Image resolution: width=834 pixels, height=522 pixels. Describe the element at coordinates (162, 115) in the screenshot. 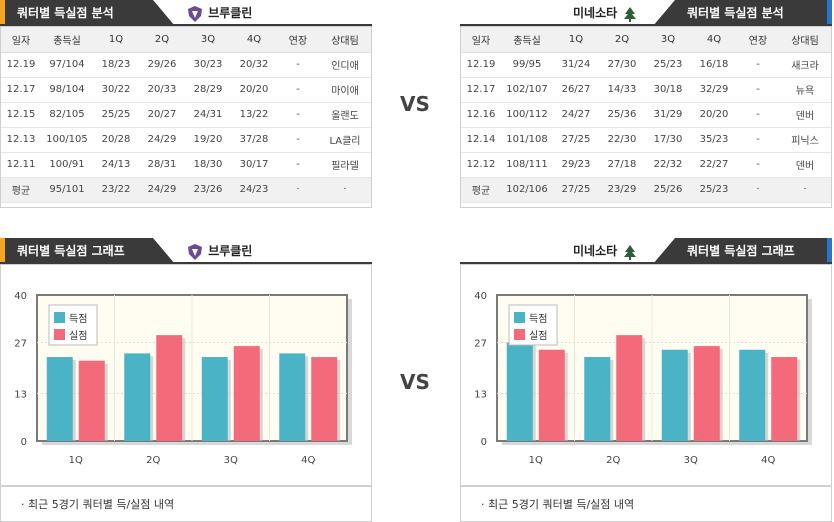

I see `table-cell: 20/27` at that location.